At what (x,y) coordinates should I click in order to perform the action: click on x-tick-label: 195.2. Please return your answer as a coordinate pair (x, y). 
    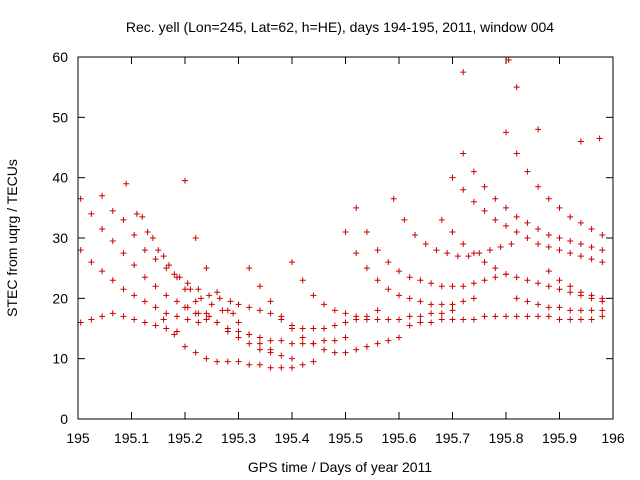
    Looking at the image, I should click on (184, 438).